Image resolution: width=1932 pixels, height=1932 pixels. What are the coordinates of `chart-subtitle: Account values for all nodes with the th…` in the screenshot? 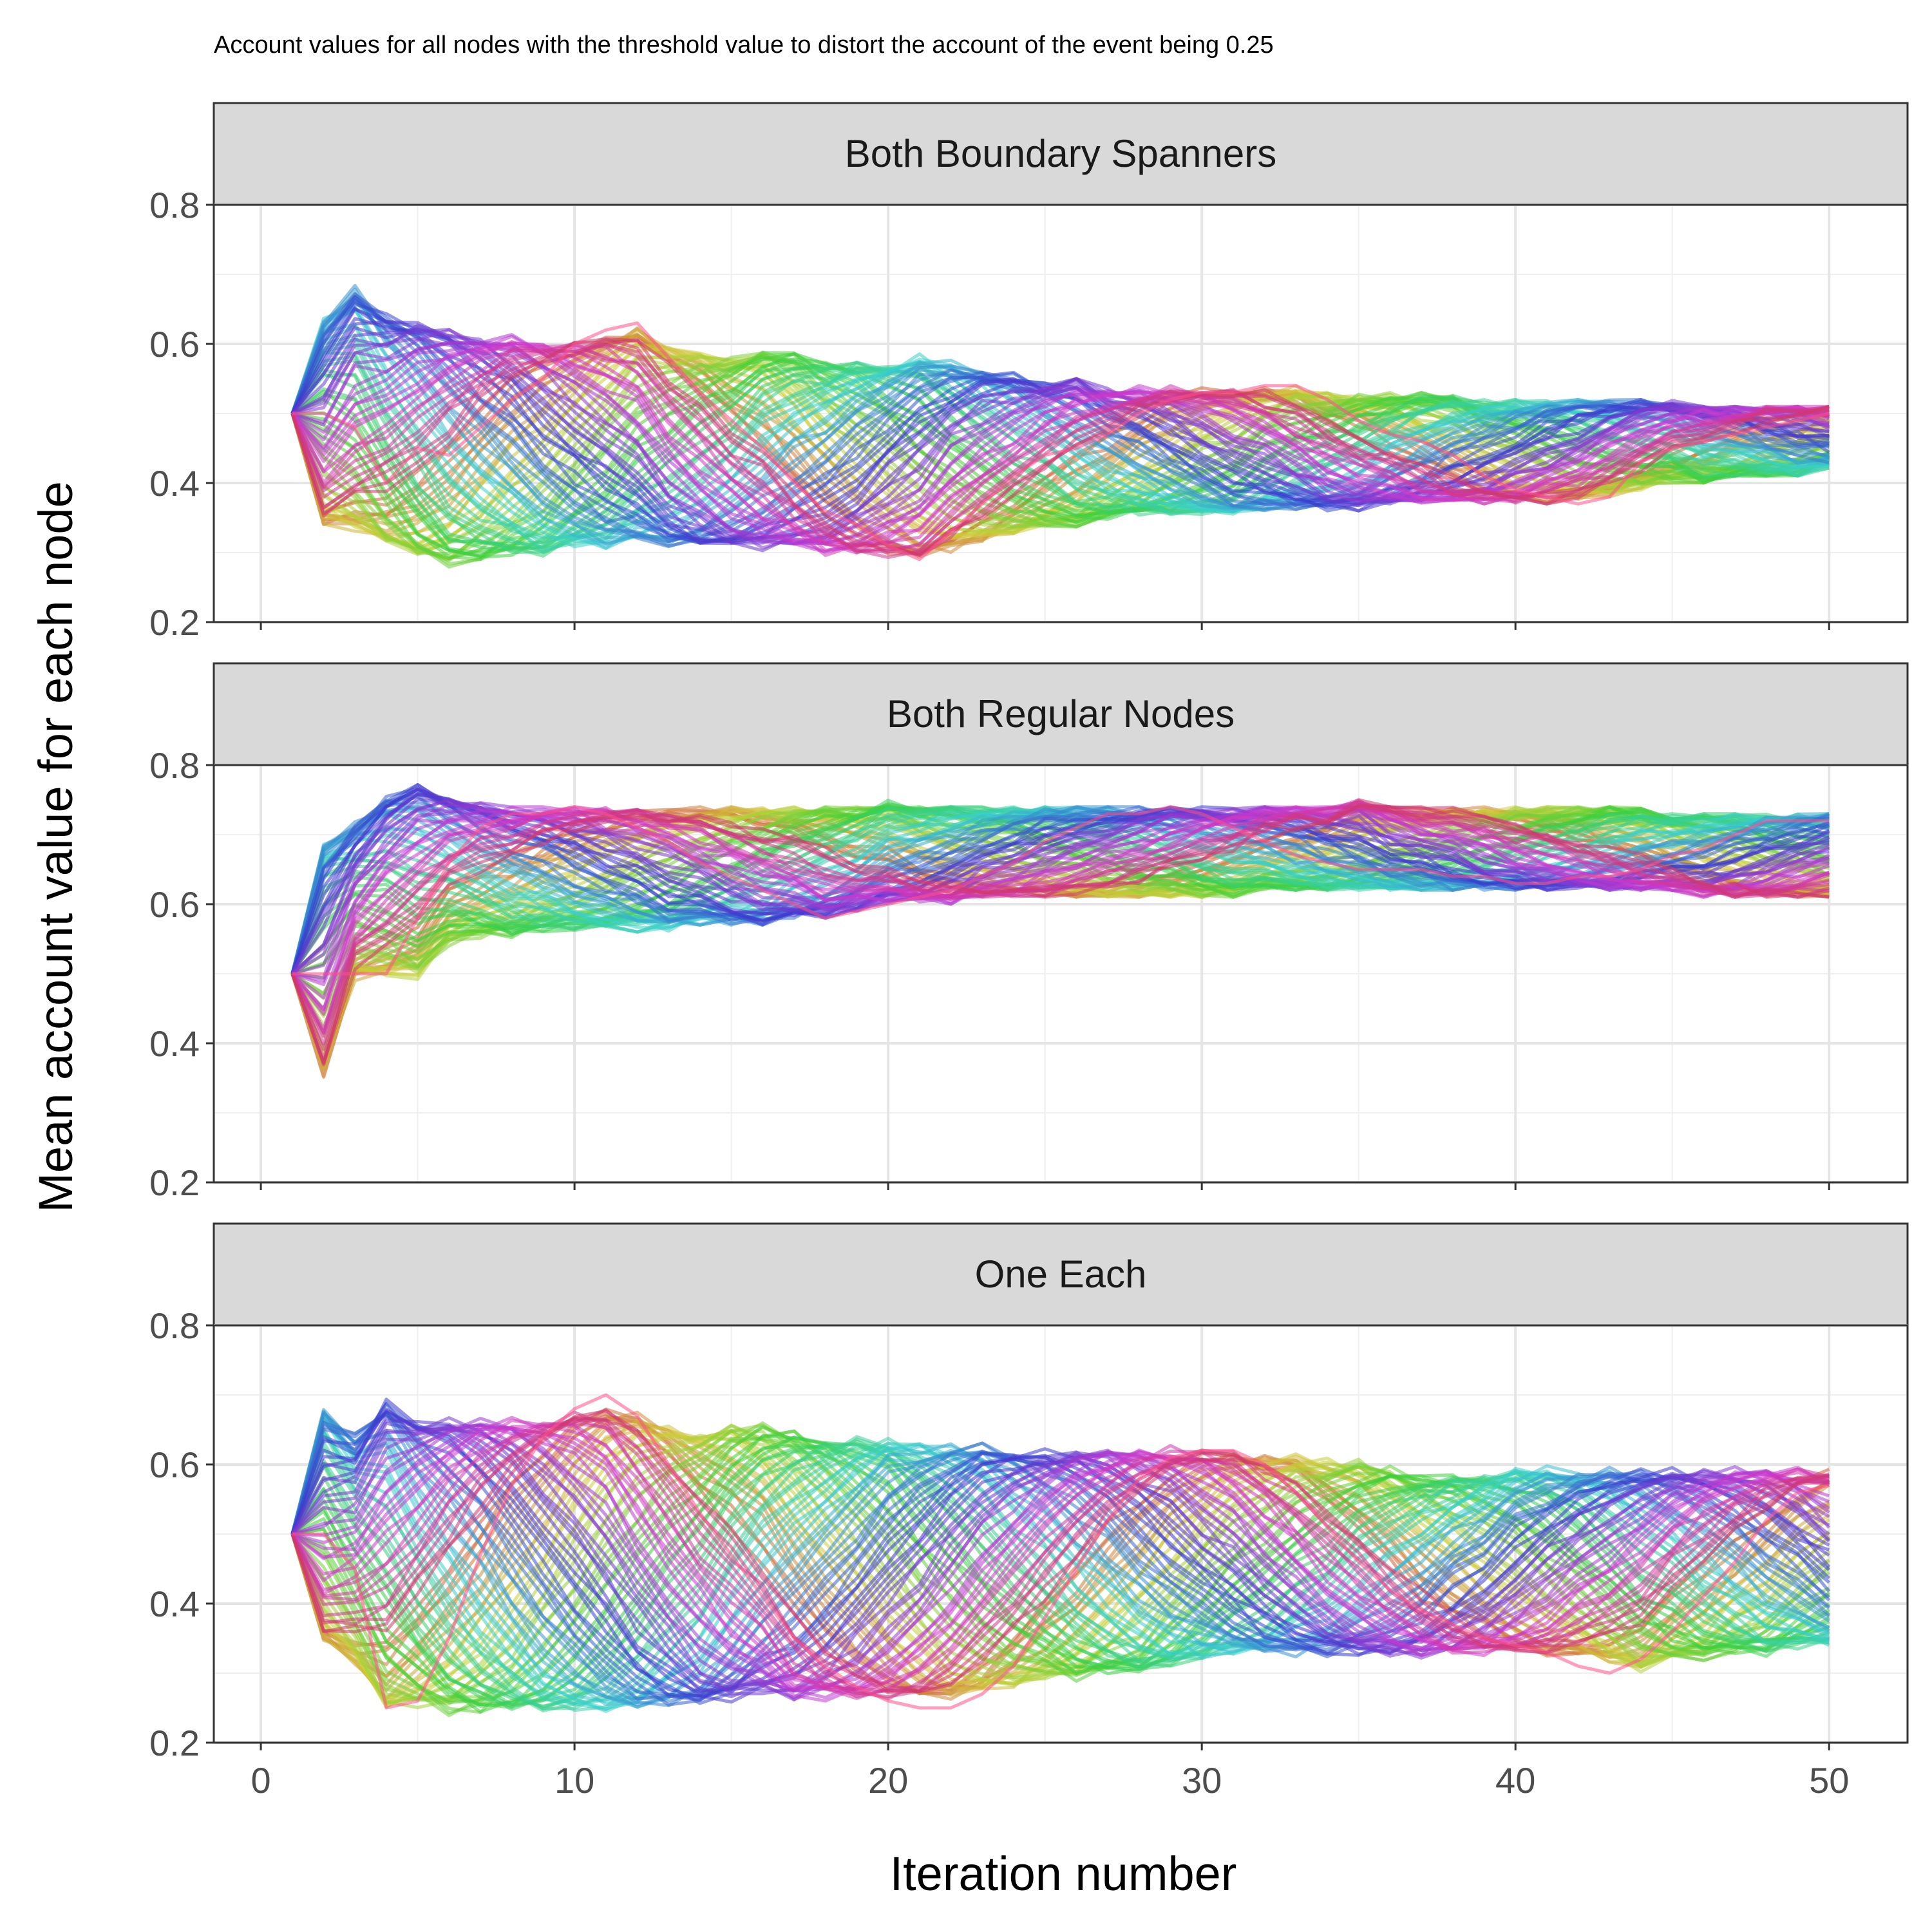 It's located at (744, 46).